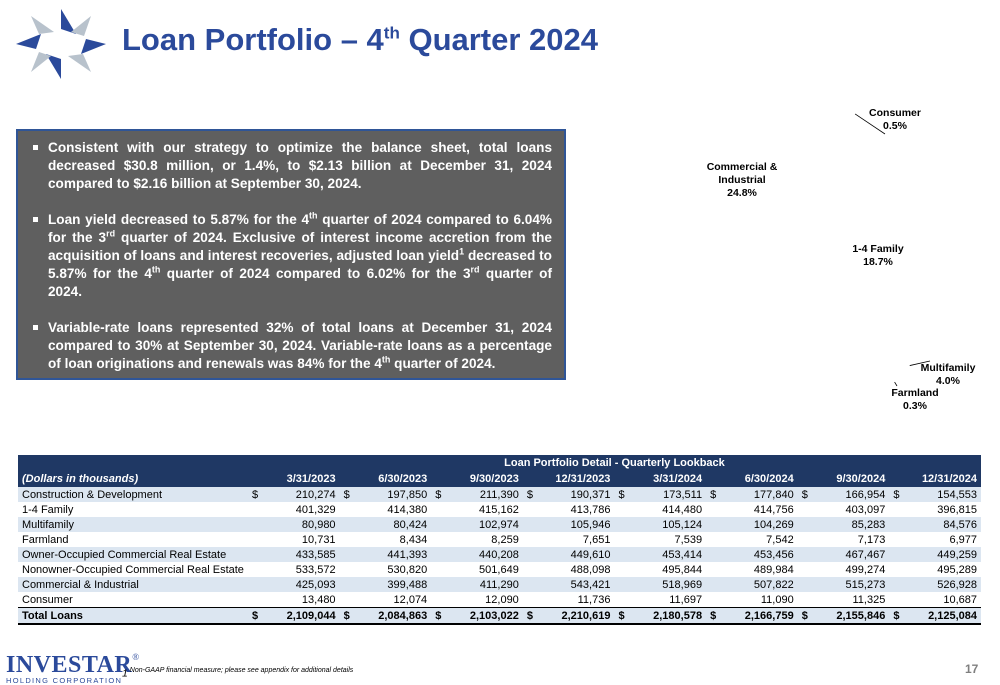  What do you see at coordinates (660, 584) in the screenshot?
I see `table-cell: 518,969` at bounding box center [660, 584].